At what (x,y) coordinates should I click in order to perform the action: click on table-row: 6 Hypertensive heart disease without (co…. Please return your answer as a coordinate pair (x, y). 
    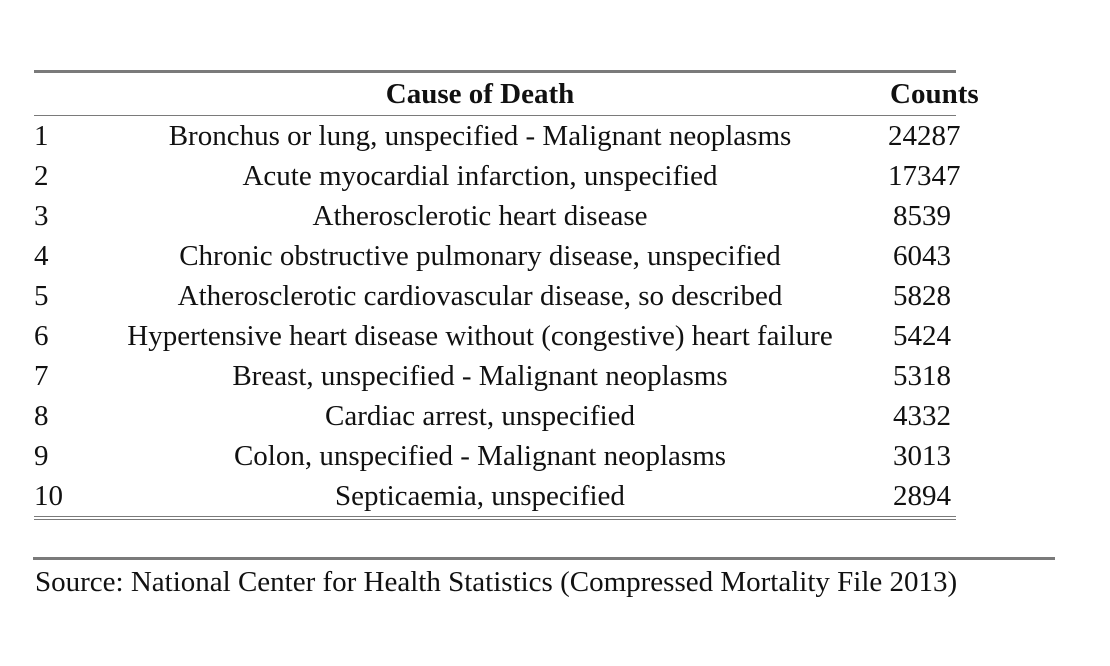
    Looking at the image, I should click on (495, 336).